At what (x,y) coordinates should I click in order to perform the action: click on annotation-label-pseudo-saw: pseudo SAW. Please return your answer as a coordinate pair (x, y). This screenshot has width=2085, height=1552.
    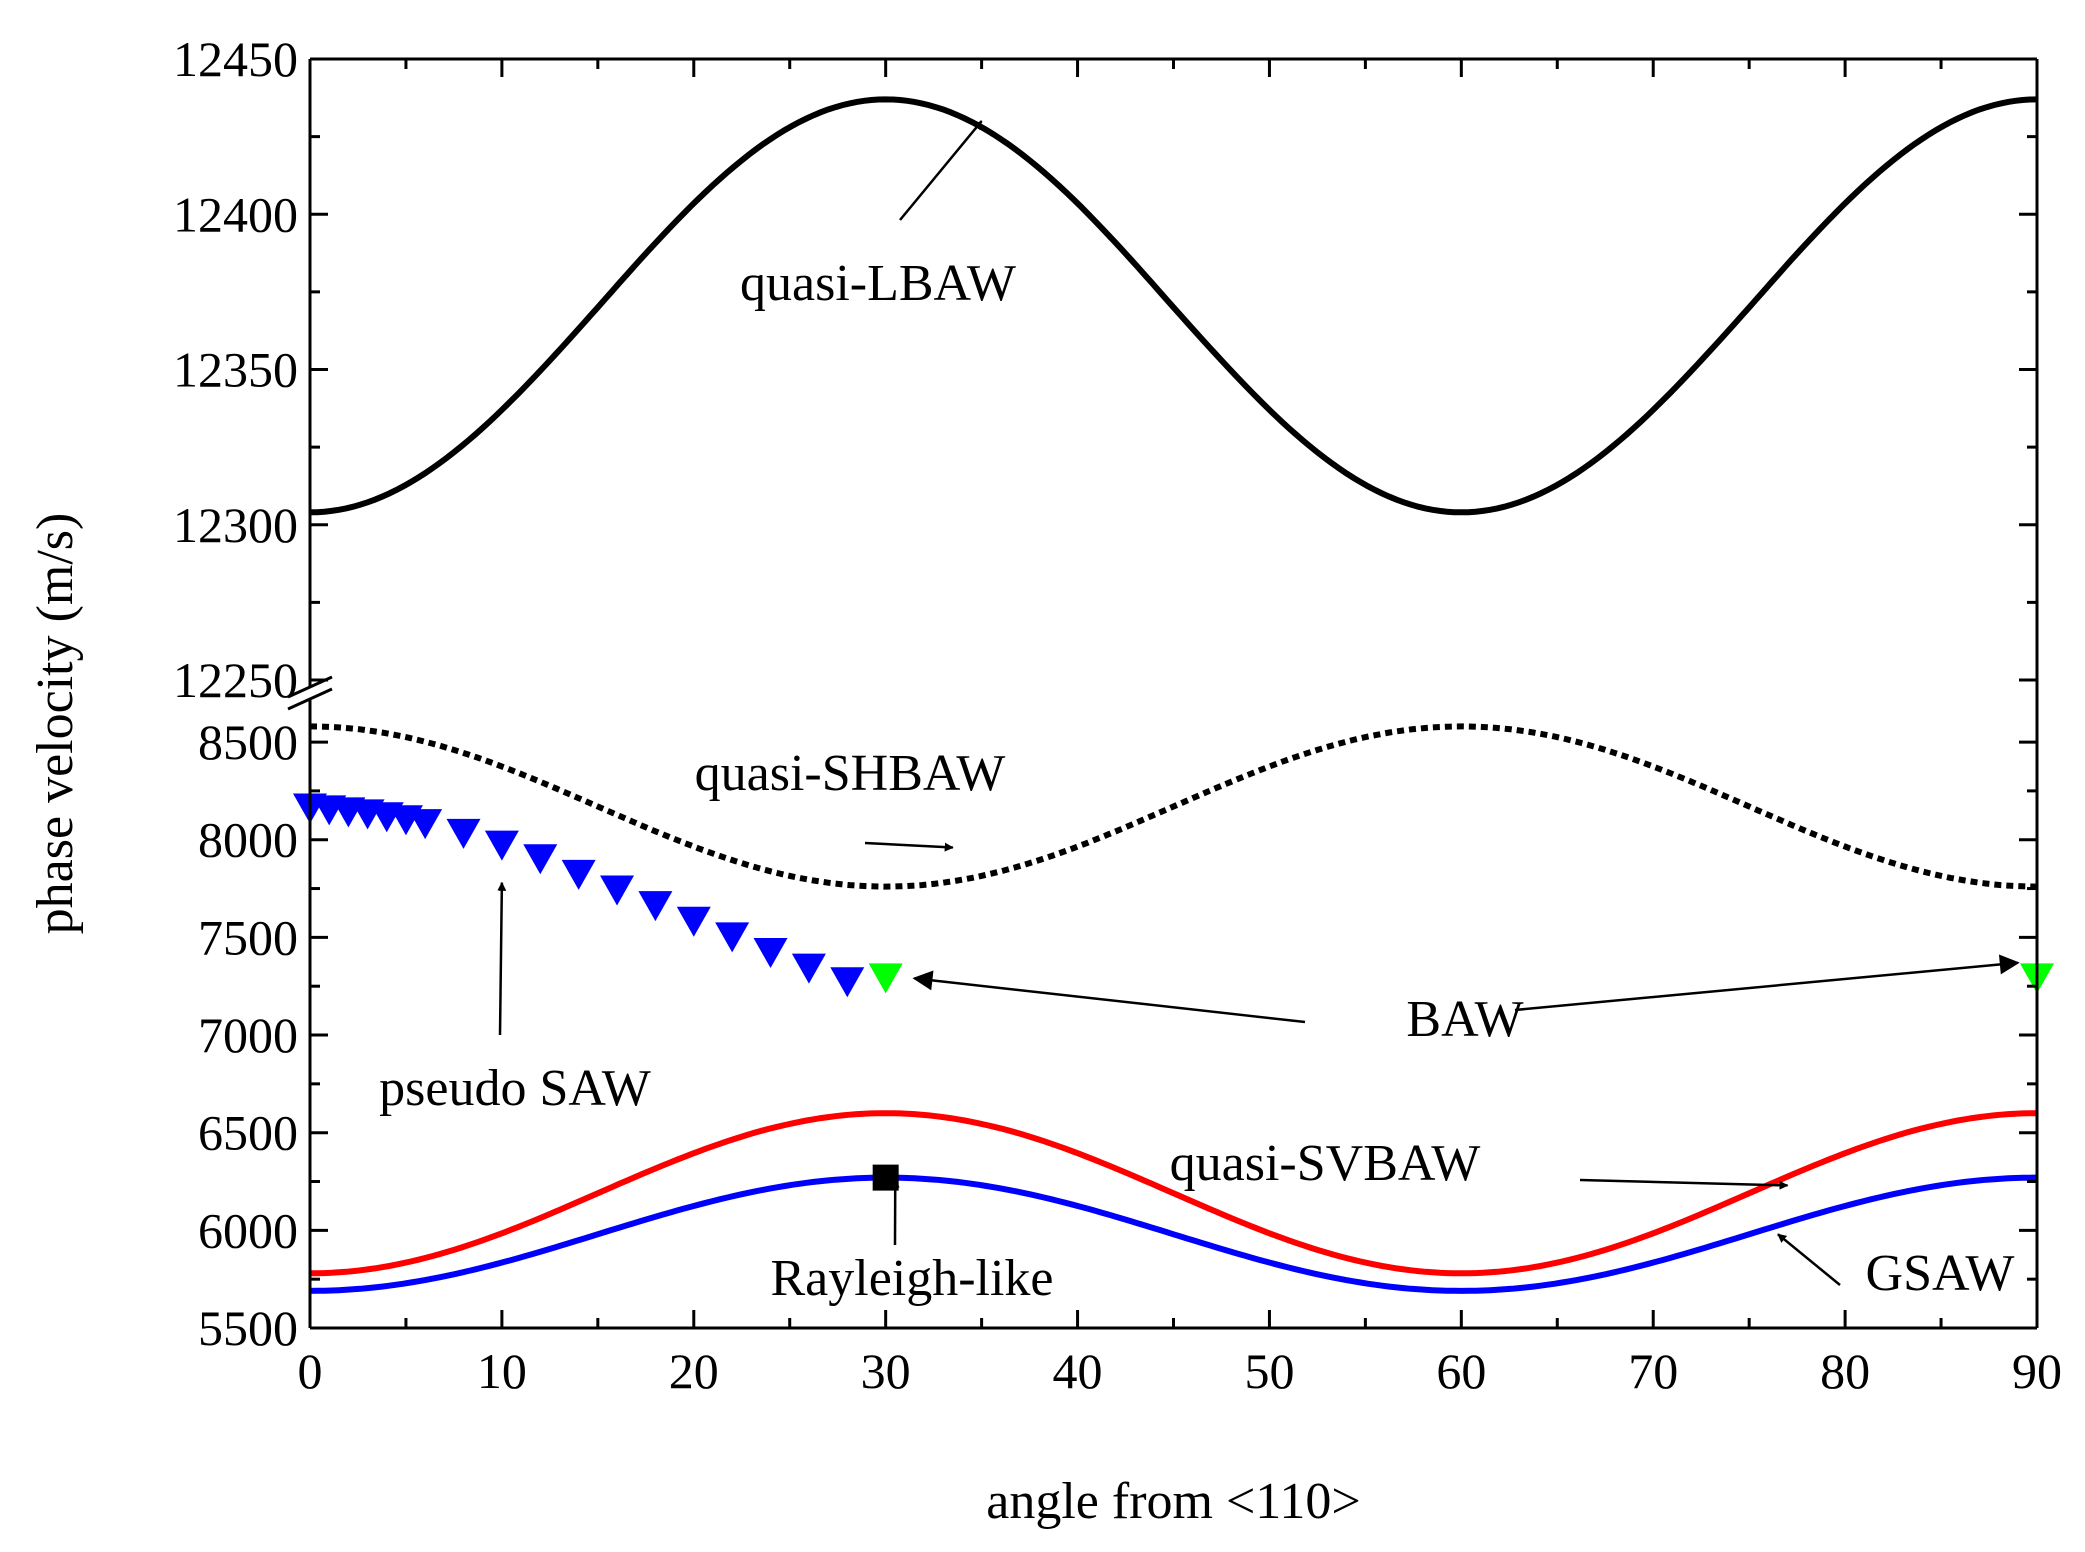
    Looking at the image, I should click on (515, 1088).